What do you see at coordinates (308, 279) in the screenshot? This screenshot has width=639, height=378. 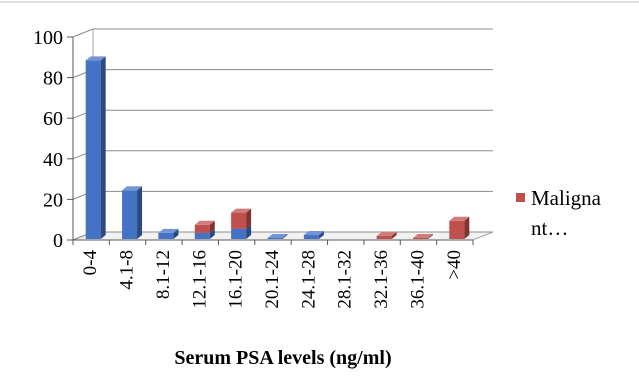 I see `x-tick-label: 24.1-28` at bounding box center [308, 279].